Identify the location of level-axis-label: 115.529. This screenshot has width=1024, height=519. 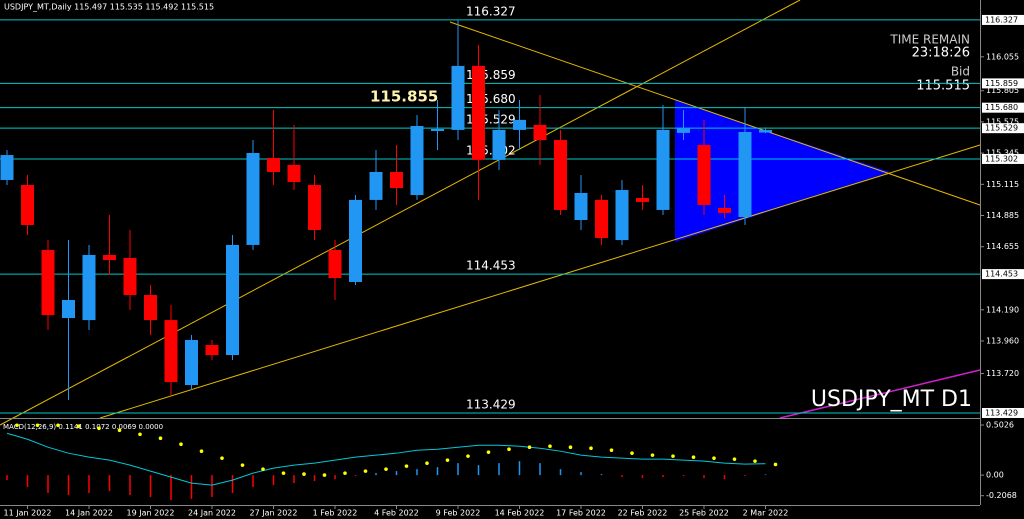
(1001, 128).